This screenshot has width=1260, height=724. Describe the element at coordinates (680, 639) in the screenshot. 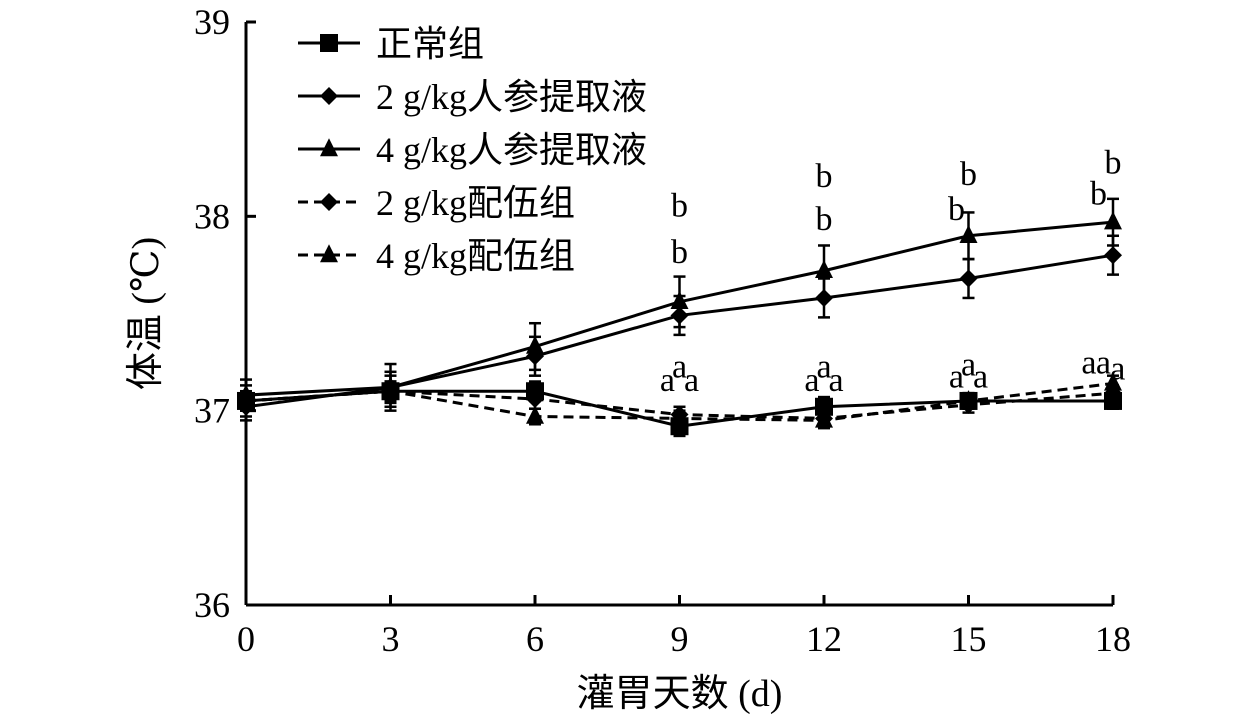

I see `x-tick-label: 9` at that location.